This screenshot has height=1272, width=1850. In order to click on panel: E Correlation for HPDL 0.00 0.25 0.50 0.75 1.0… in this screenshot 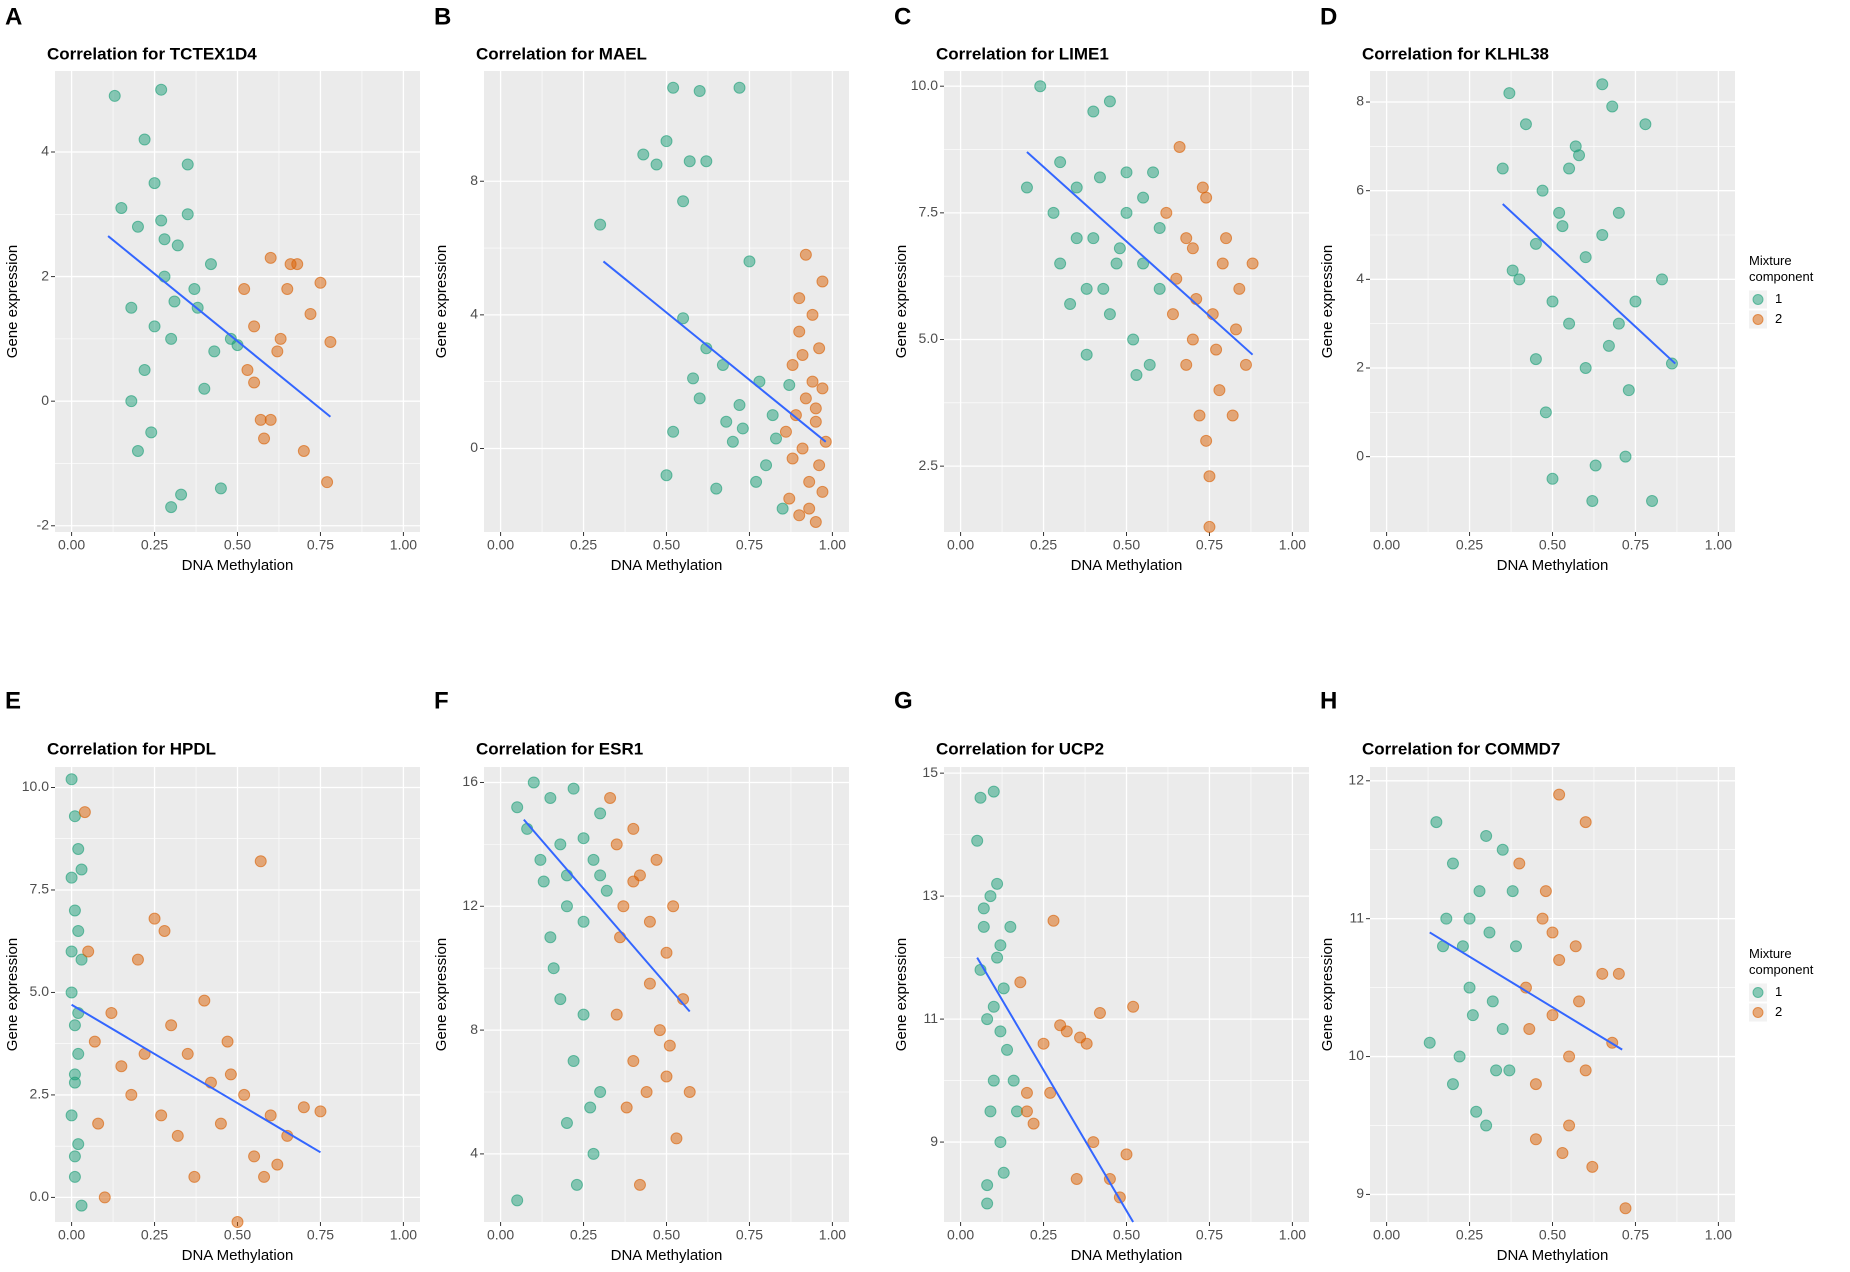, I will do `click(212, 975)`.